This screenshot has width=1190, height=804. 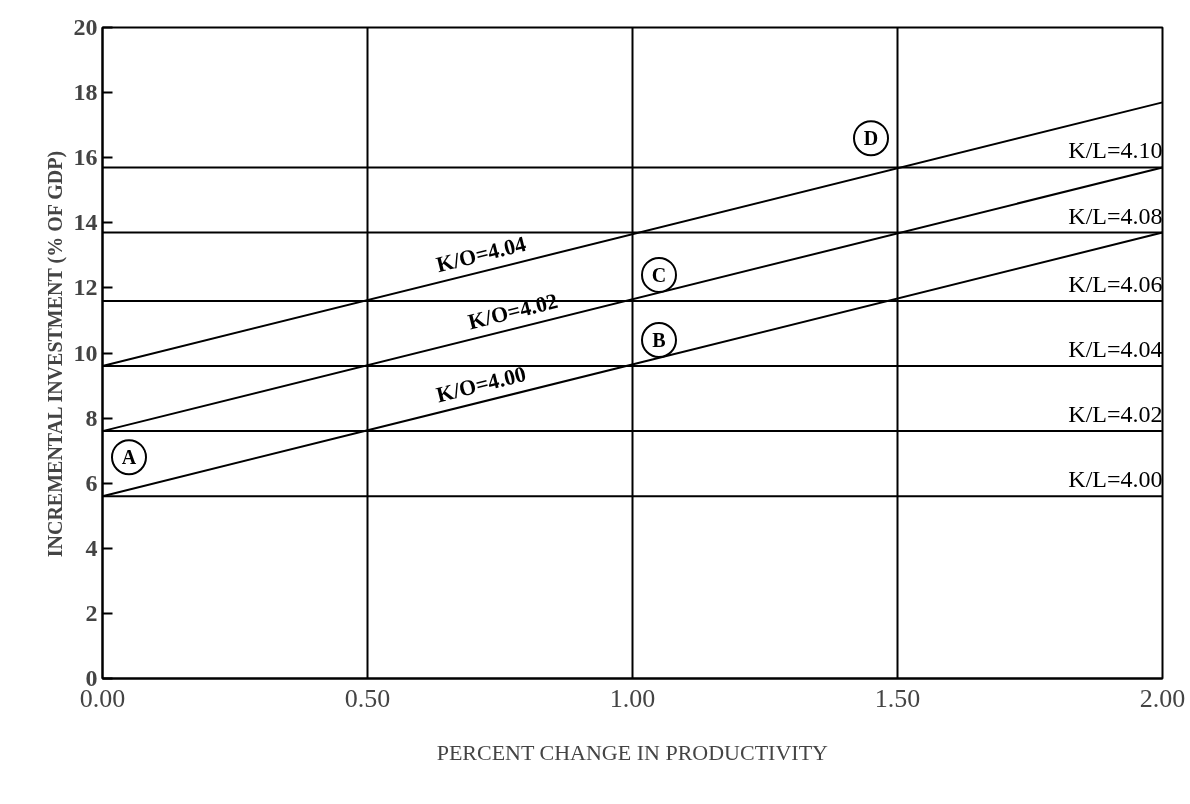 What do you see at coordinates (1115, 215) in the screenshot?
I see `series-label: K/L=4.08` at bounding box center [1115, 215].